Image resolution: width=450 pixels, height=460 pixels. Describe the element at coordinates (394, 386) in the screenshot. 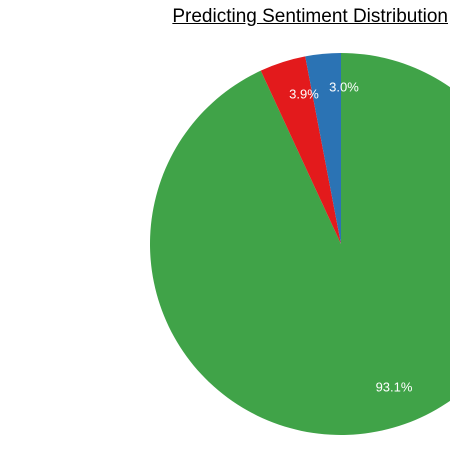

I see `slice-label-0: 93.1%` at that location.